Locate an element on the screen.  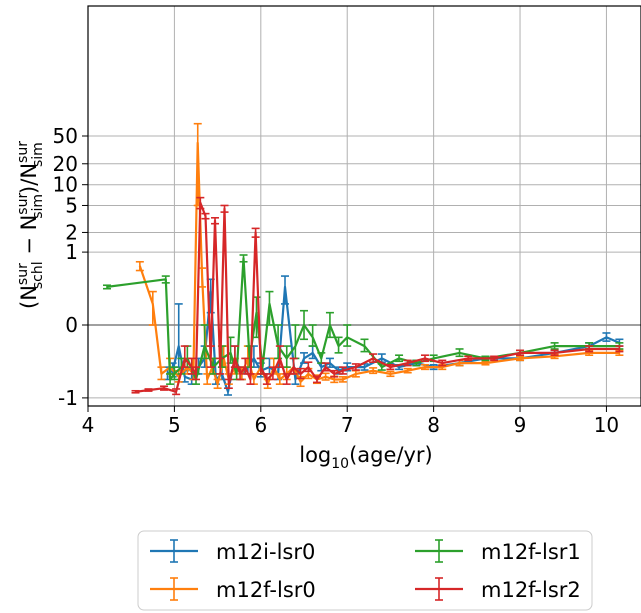
y-tick-label: 5 is located at coordinates (71, 205).